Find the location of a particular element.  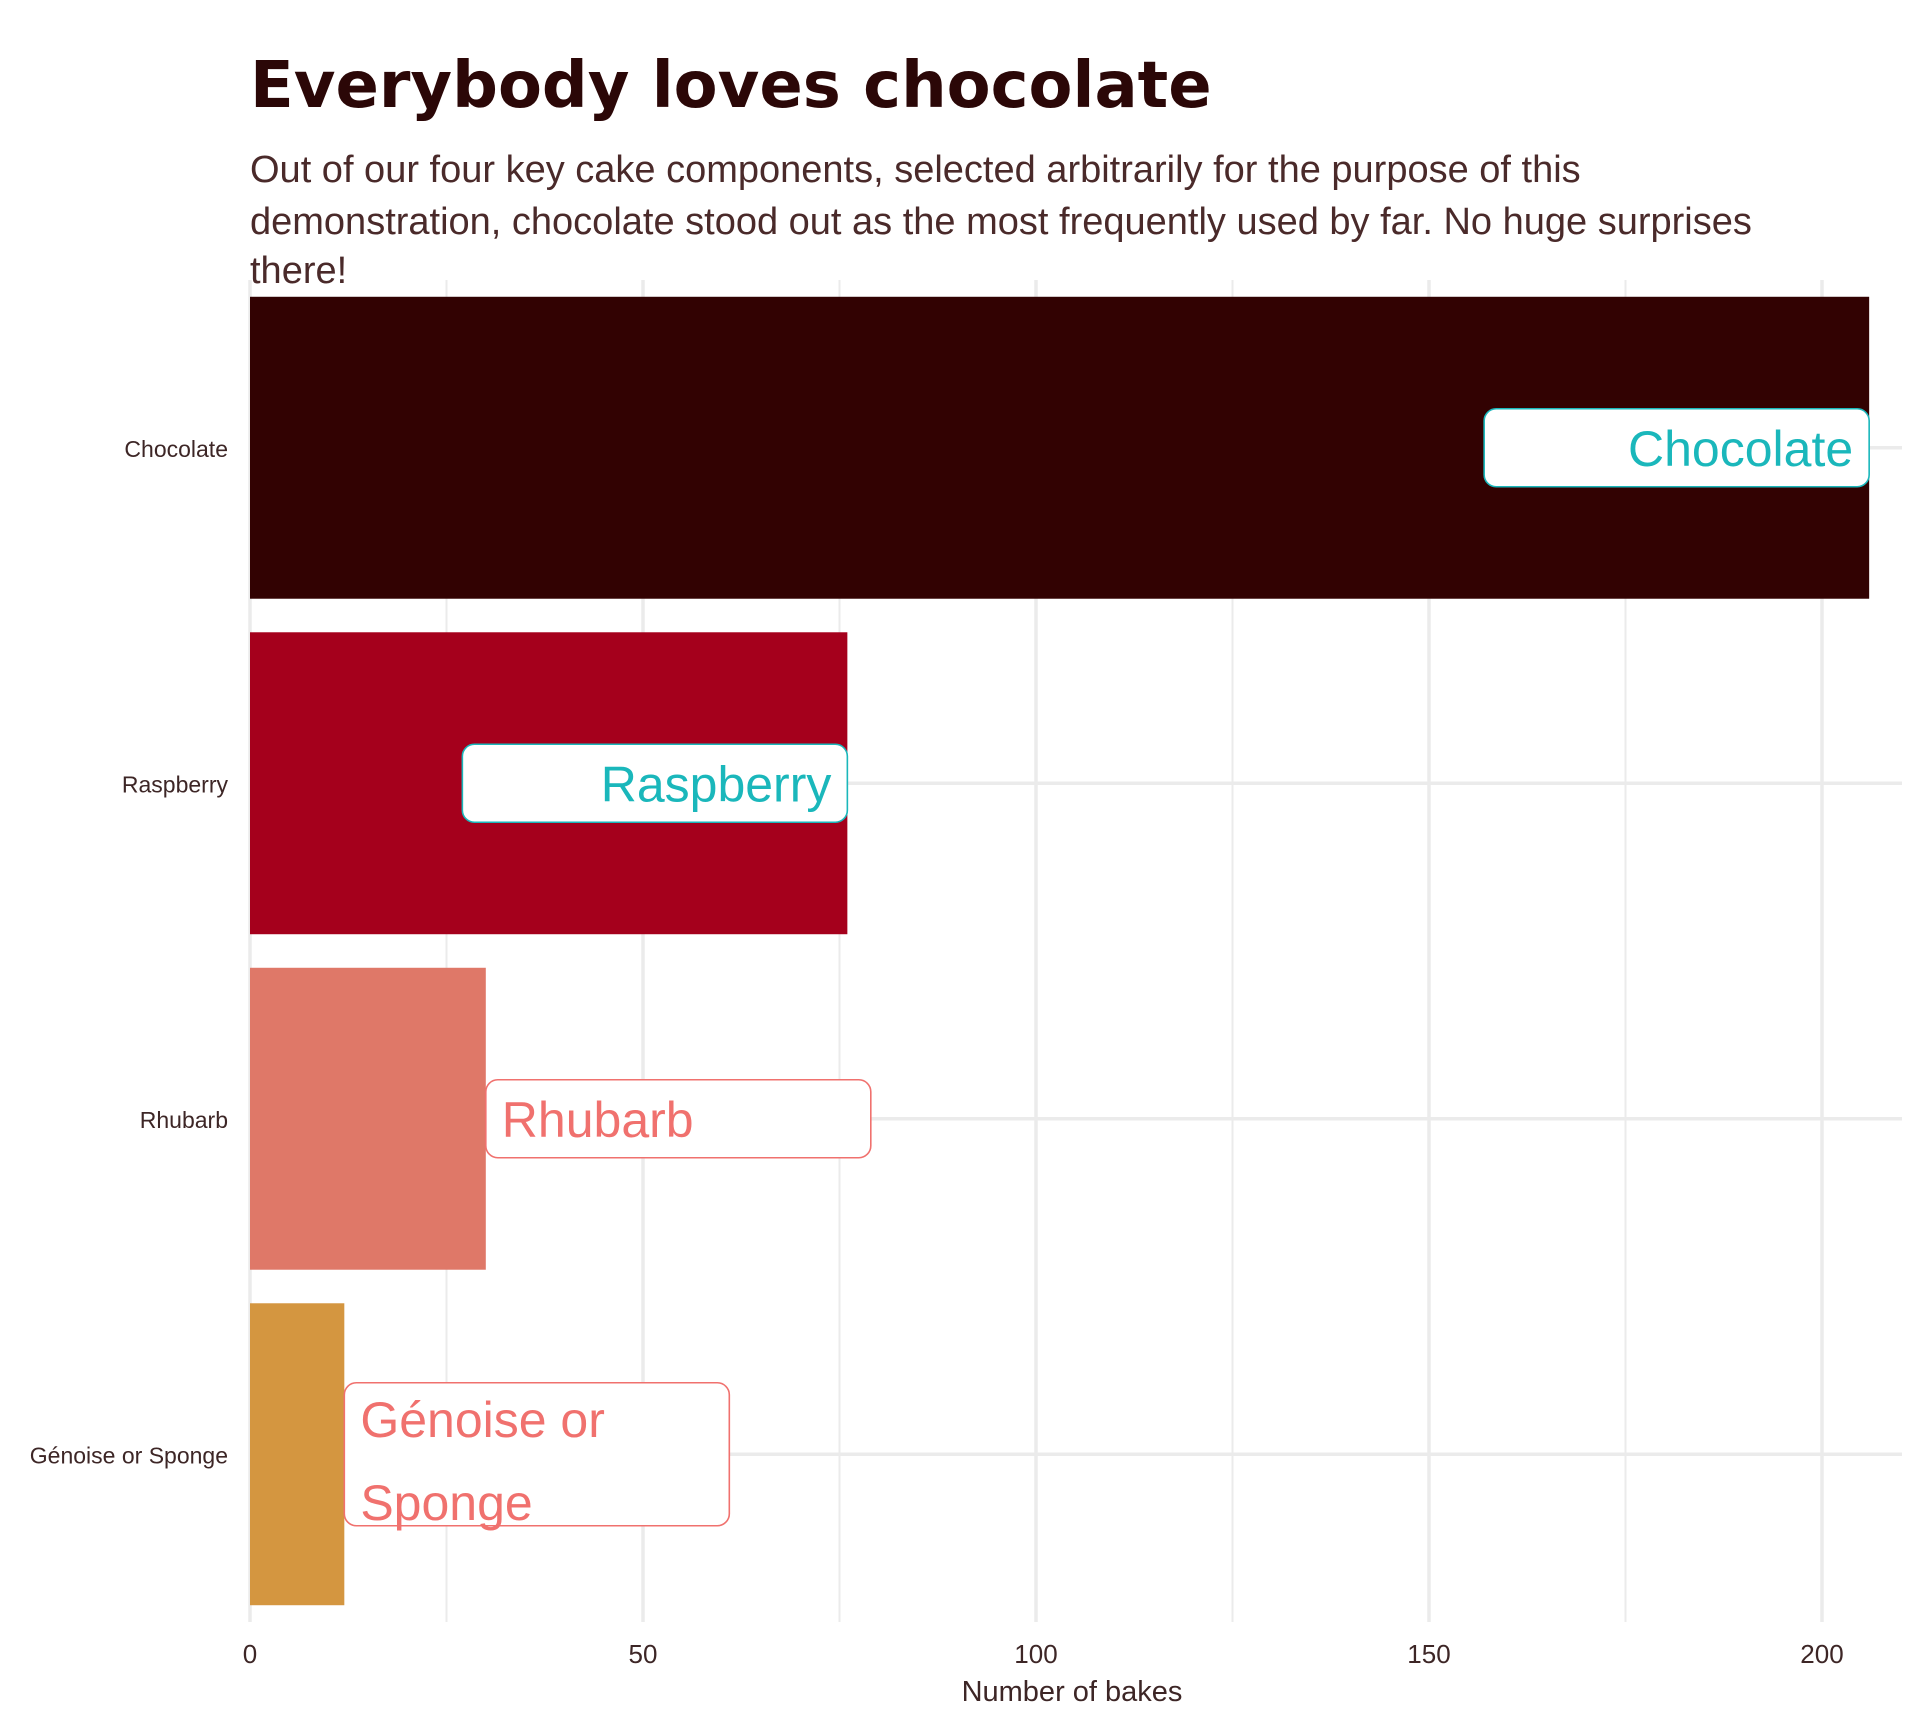

x-tick-label: 0 is located at coordinates (250, 1654).